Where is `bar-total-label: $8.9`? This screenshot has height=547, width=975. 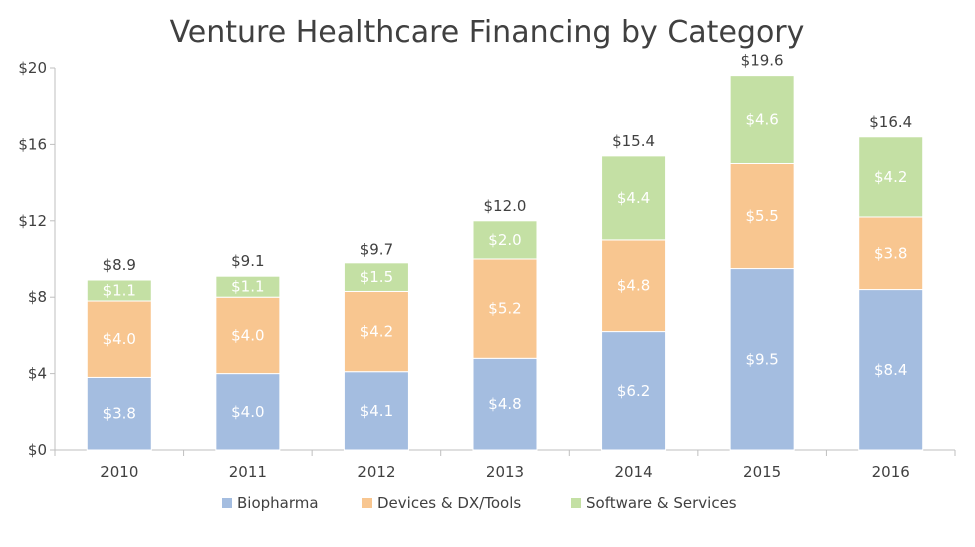 bar-total-label: $8.9 is located at coordinates (119, 265).